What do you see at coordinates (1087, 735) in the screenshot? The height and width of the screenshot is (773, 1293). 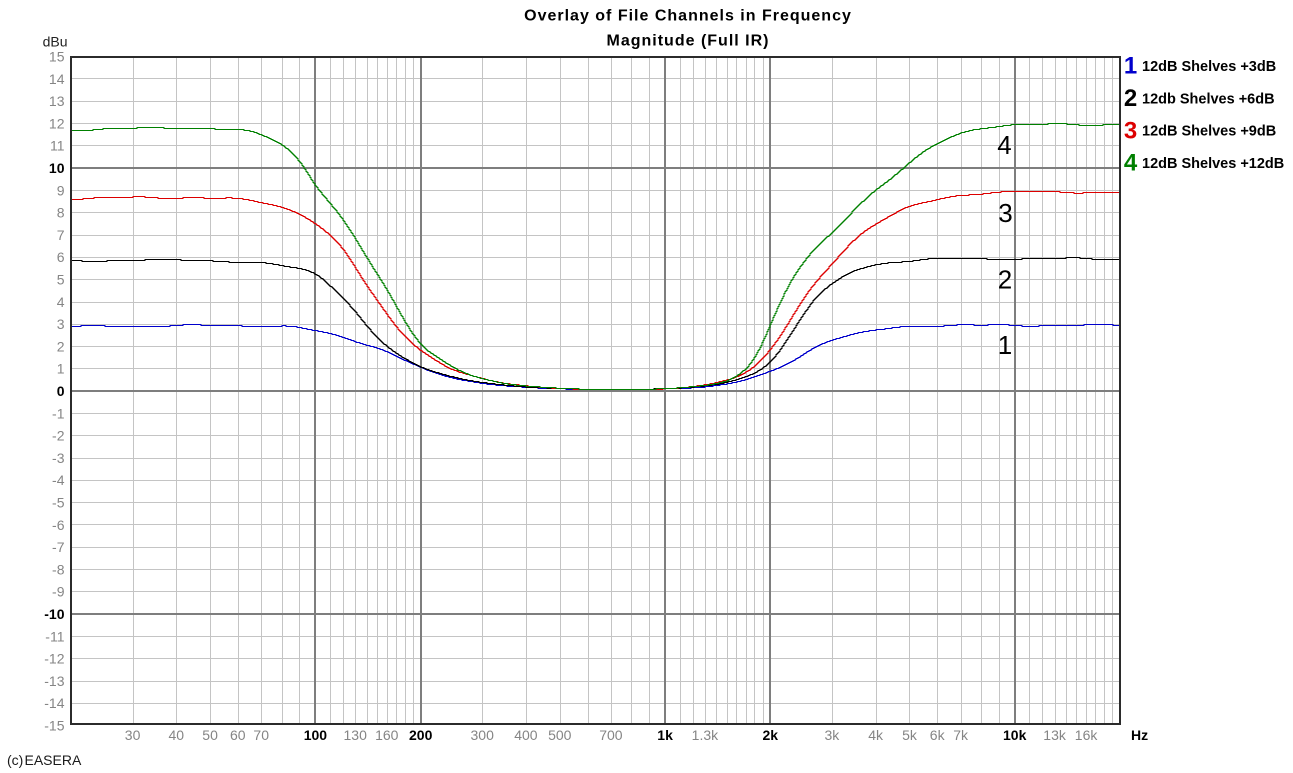 I see `svg-text: 16k` at bounding box center [1087, 735].